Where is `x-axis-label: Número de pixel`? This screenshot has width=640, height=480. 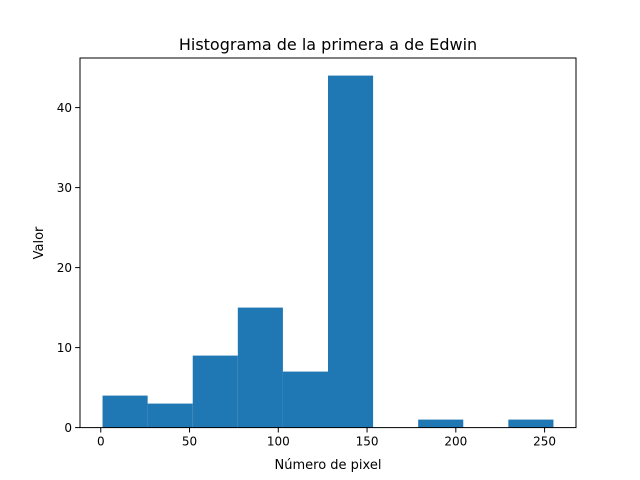
x-axis-label: Número de pixel is located at coordinates (328, 465).